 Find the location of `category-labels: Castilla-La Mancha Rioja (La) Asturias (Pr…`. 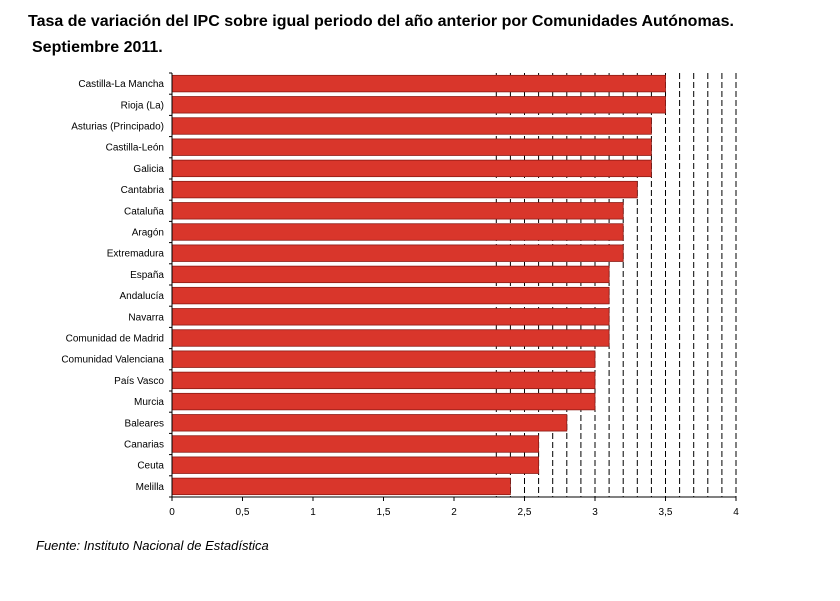

category-labels: Castilla-La Mancha Rioja (La) Asturias (Pr… is located at coordinates (112, 286).